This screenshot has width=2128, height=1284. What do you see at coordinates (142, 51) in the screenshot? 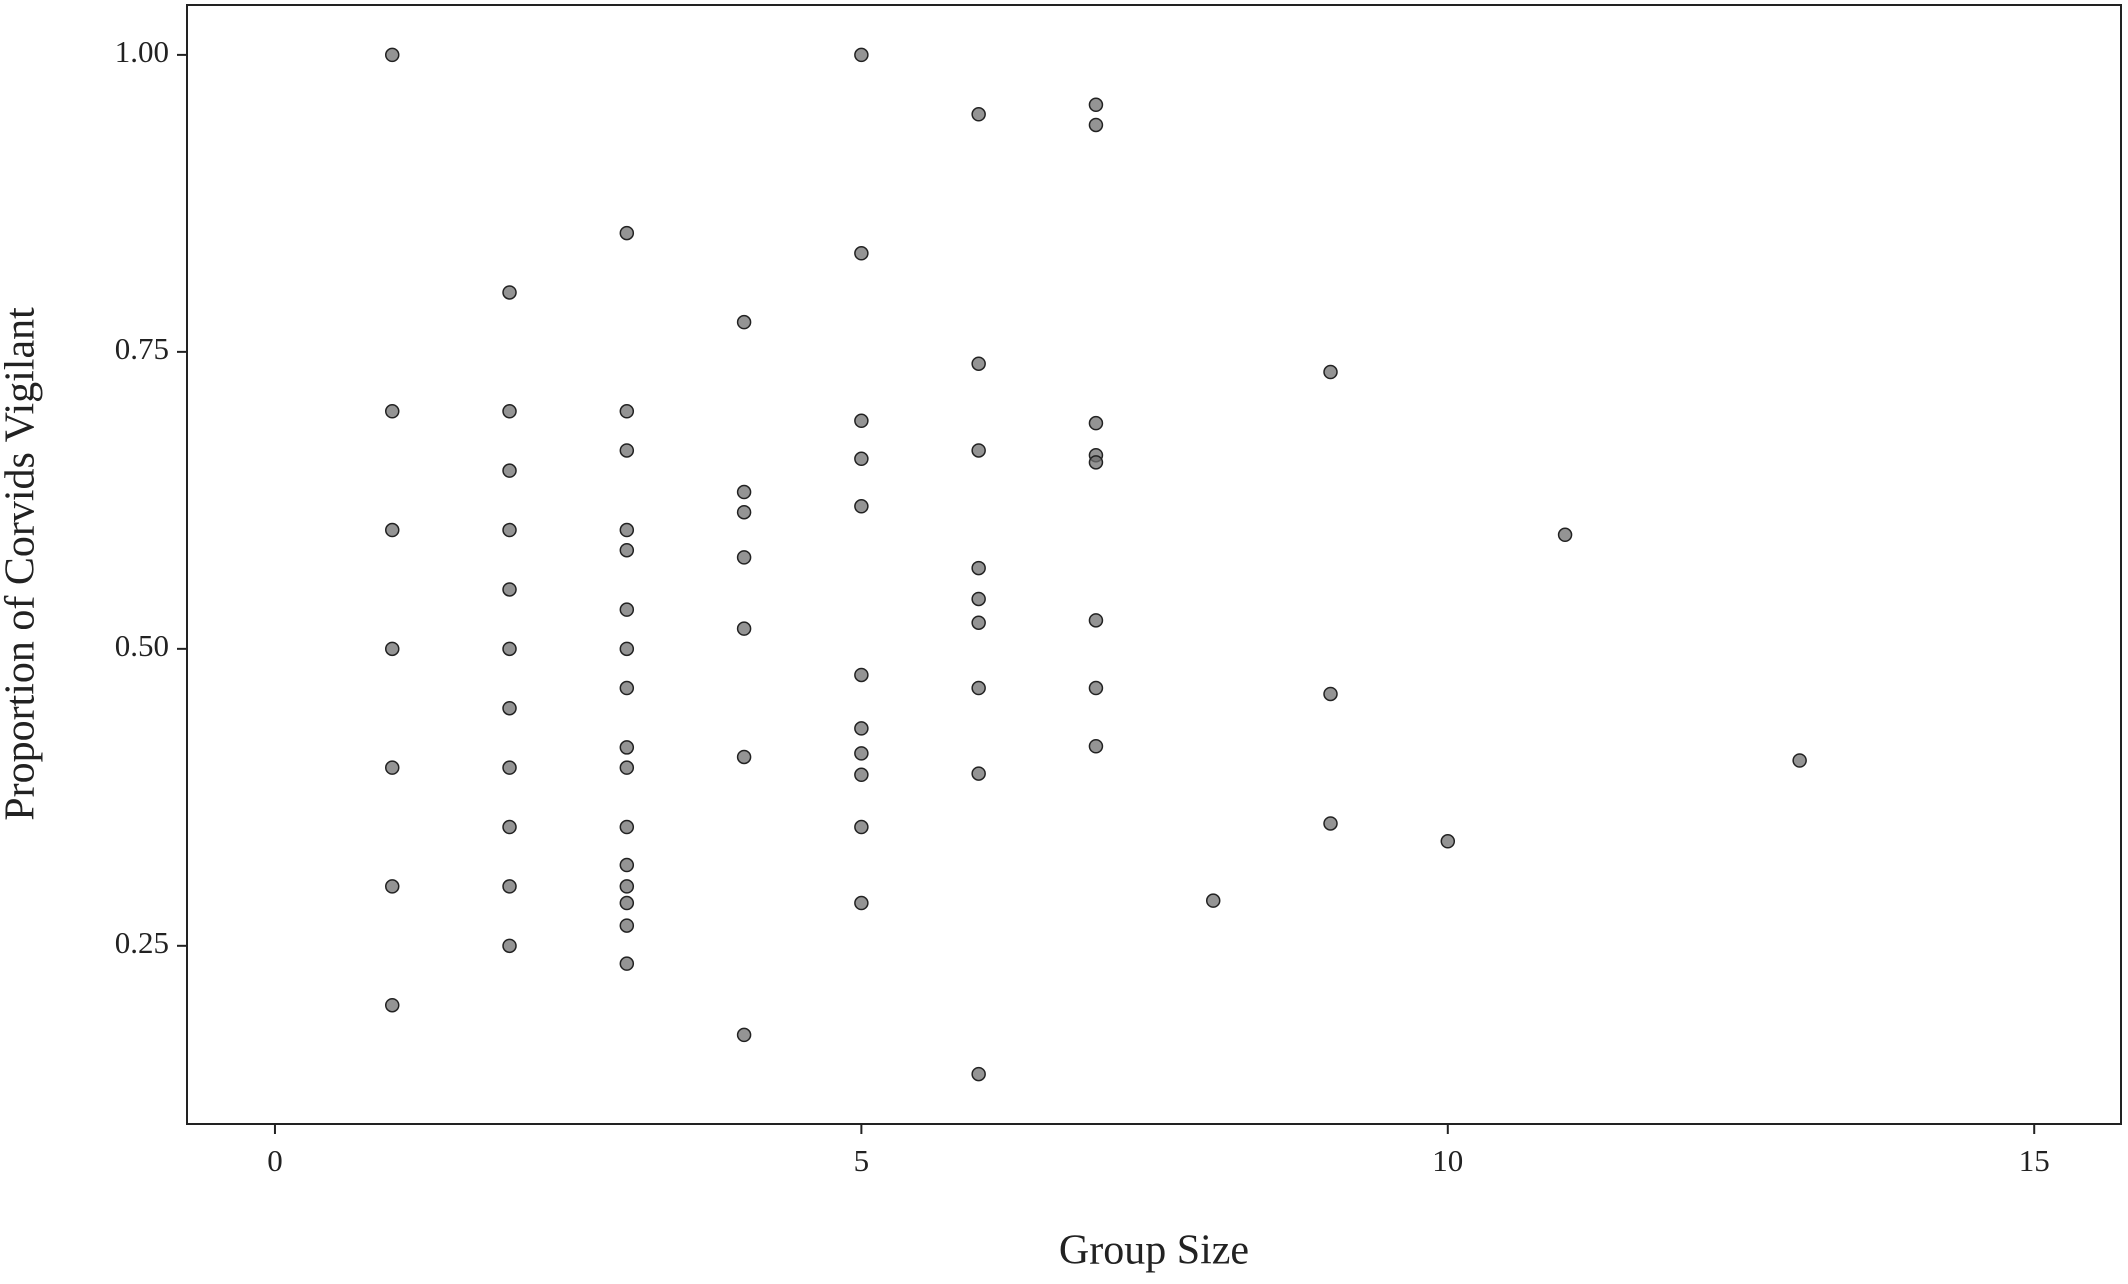
I see `y-tick-label: 1.00` at bounding box center [142, 51].